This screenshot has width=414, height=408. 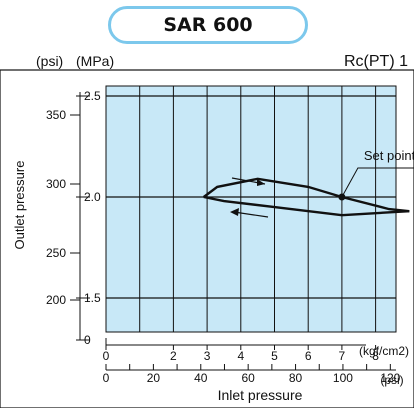 What do you see at coordinates (308, 356) in the screenshot?
I see `x-tick-label-kgf: 6` at bounding box center [308, 356].